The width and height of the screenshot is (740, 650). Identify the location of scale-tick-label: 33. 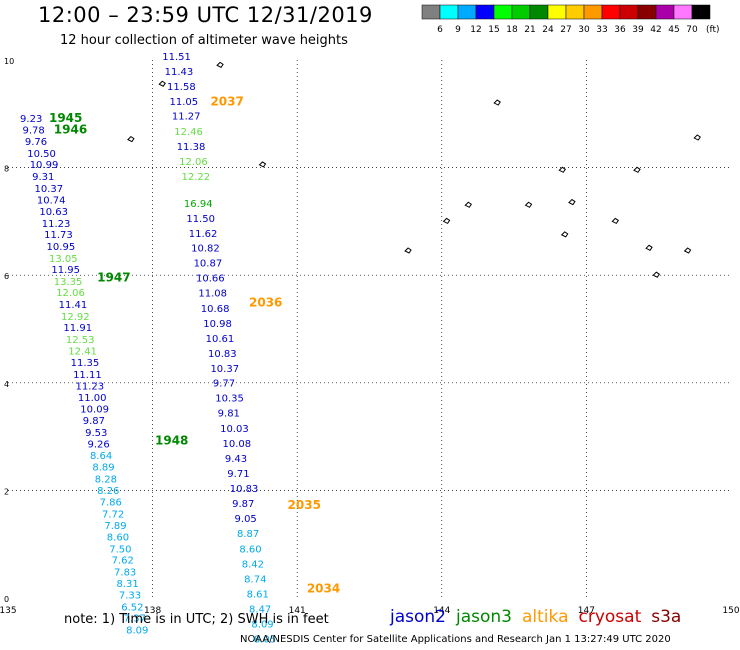
(601, 30).